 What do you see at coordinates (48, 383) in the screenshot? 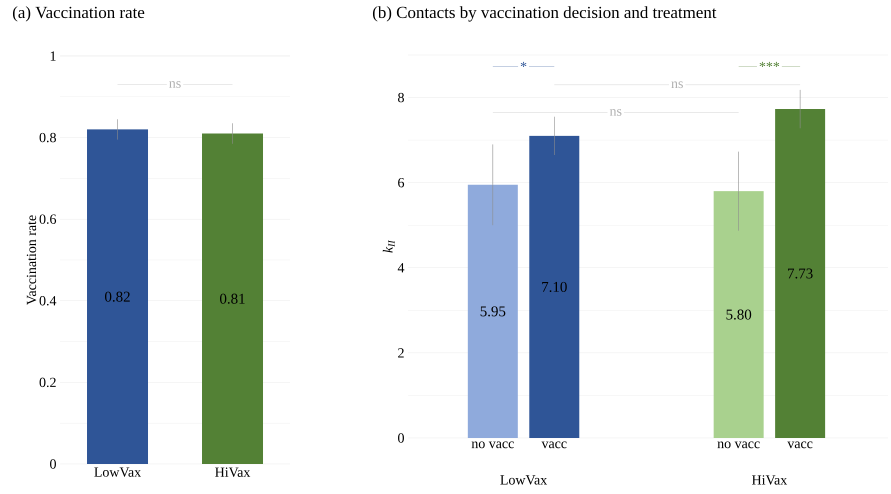
I see `y-tick-label: 0.2` at bounding box center [48, 383].